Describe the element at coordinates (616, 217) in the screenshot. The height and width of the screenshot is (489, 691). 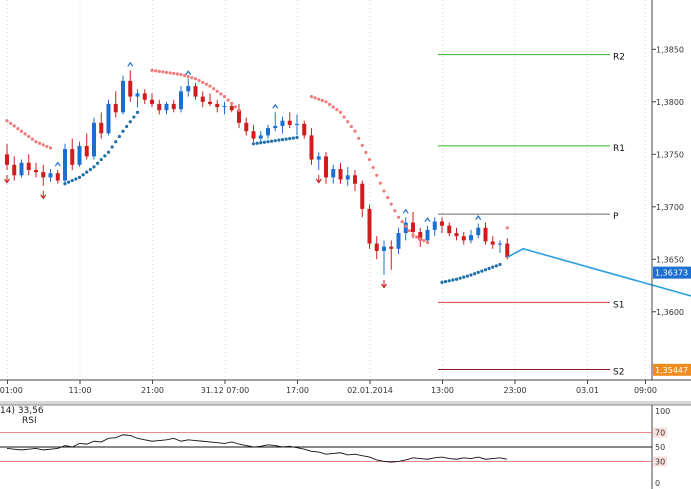
I see `pivot-label-p: P` at that location.